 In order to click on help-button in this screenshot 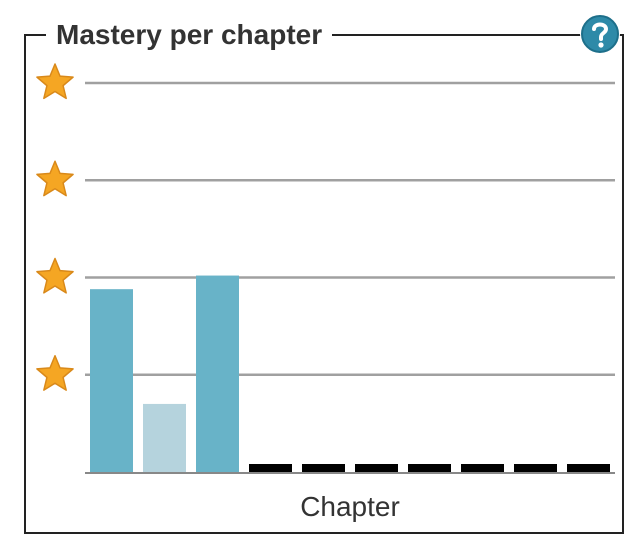, I will do `click(600, 34)`.